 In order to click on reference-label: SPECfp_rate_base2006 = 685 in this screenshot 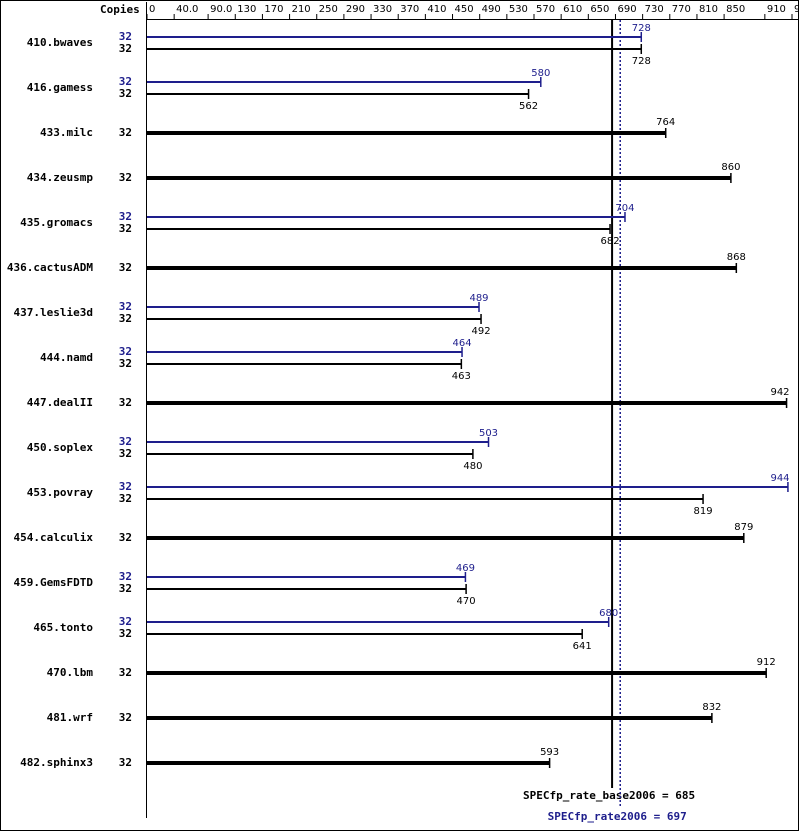, I will do `click(609, 795)`.